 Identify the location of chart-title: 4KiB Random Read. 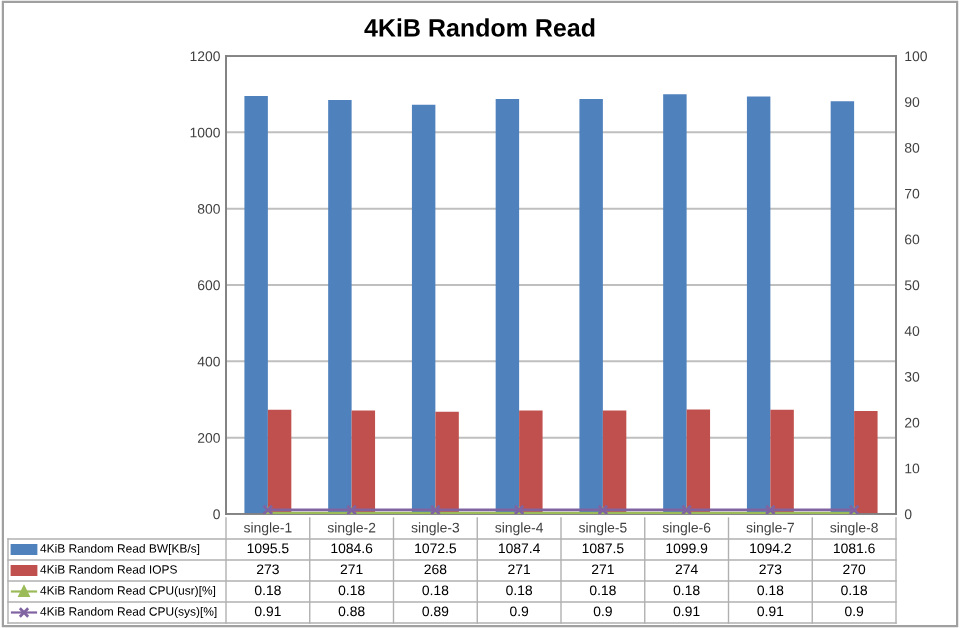
(479, 27).